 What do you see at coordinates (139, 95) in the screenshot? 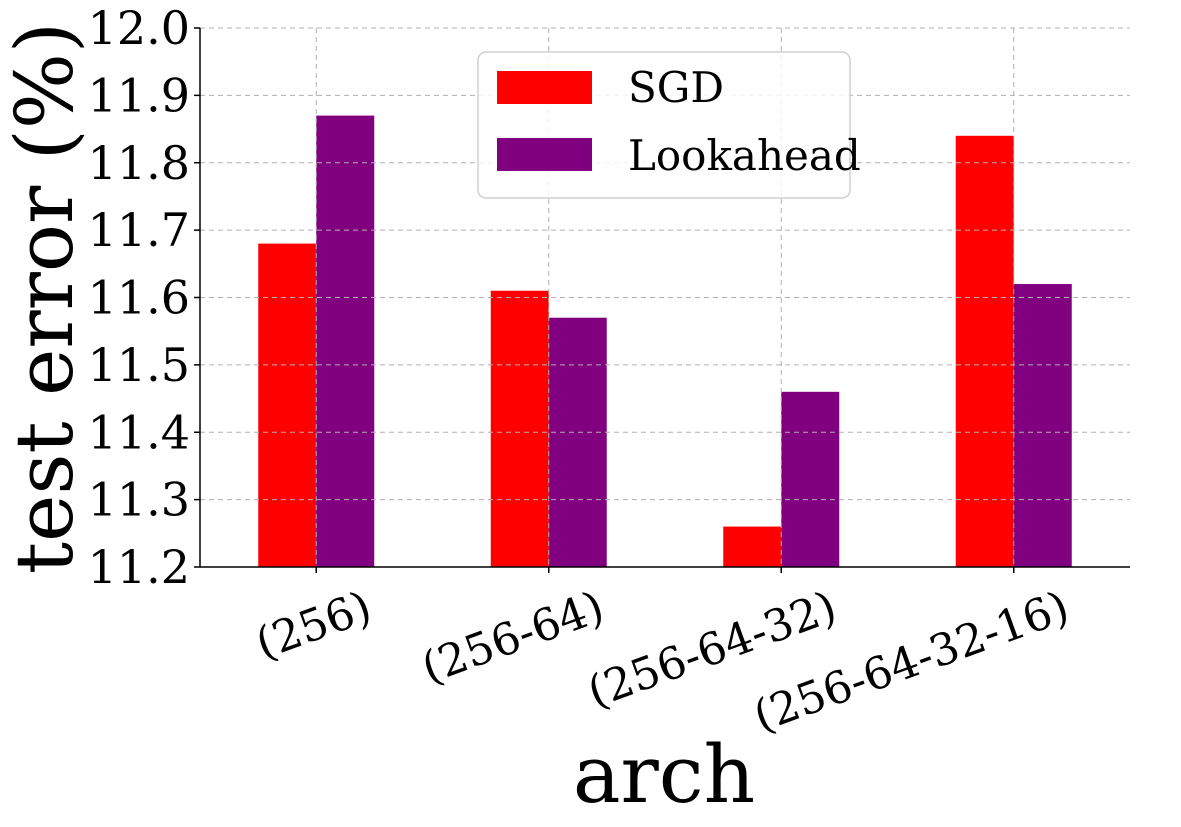
I see `y-tick-label: 11.9` at bounding box center [139, 95].